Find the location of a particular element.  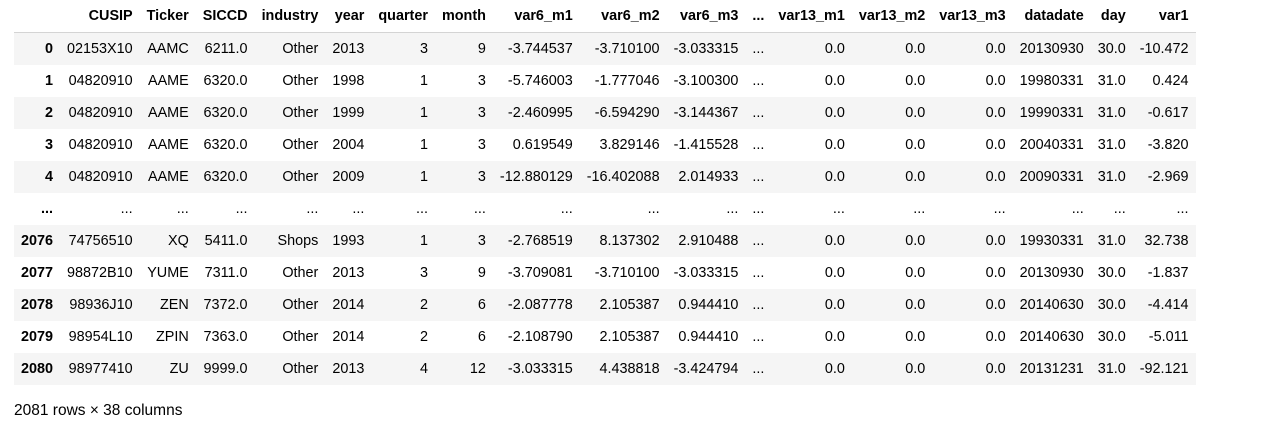

table-cell: 0.944410 is located at coordinates (708, 305).